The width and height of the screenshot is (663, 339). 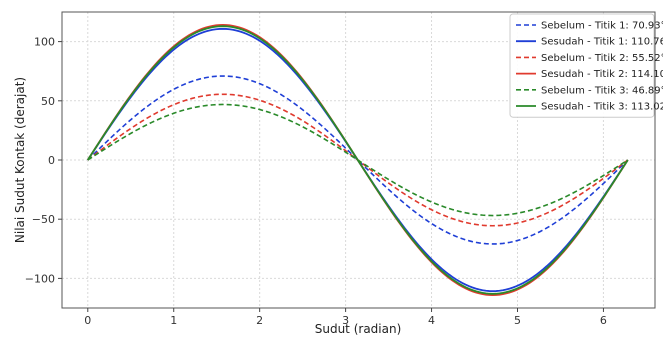 I want to click on x-tick-label: 6, so click(x=603, y=320).